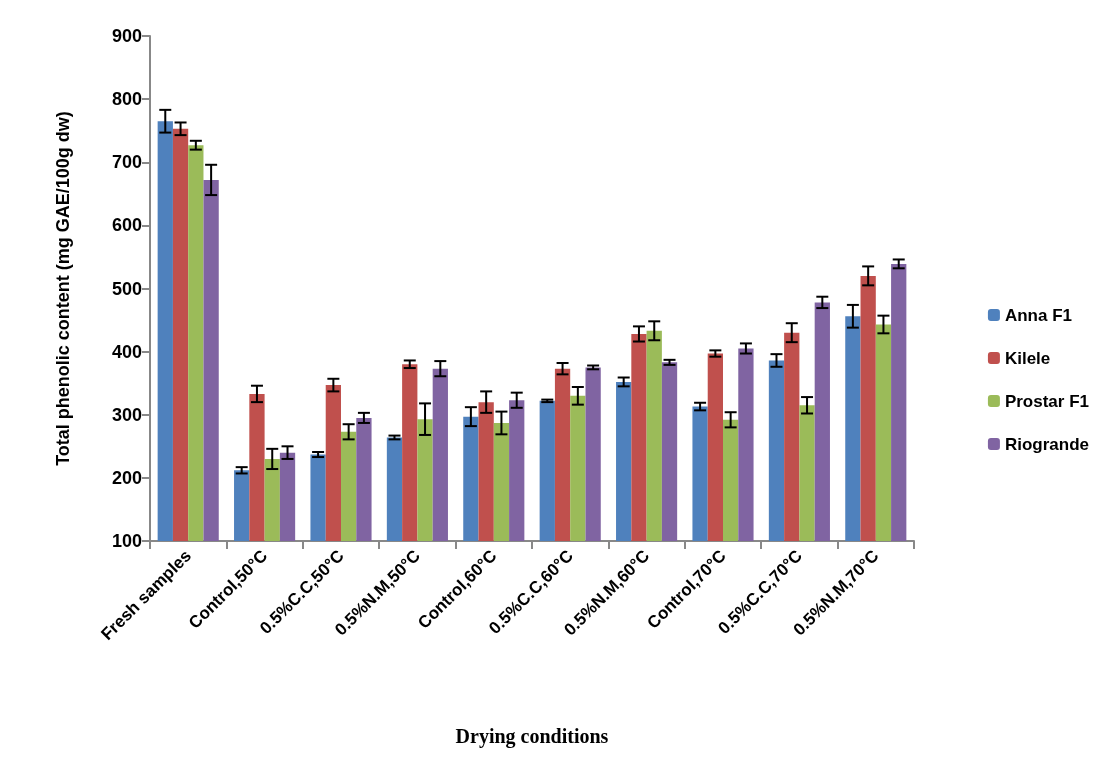 The height and width of the screenshot is (759, 1114). What do you see at coordinates (1046, 444) in the screenshot?
I see `legend-label: Riogrande` at bounding box center [1046, 444].